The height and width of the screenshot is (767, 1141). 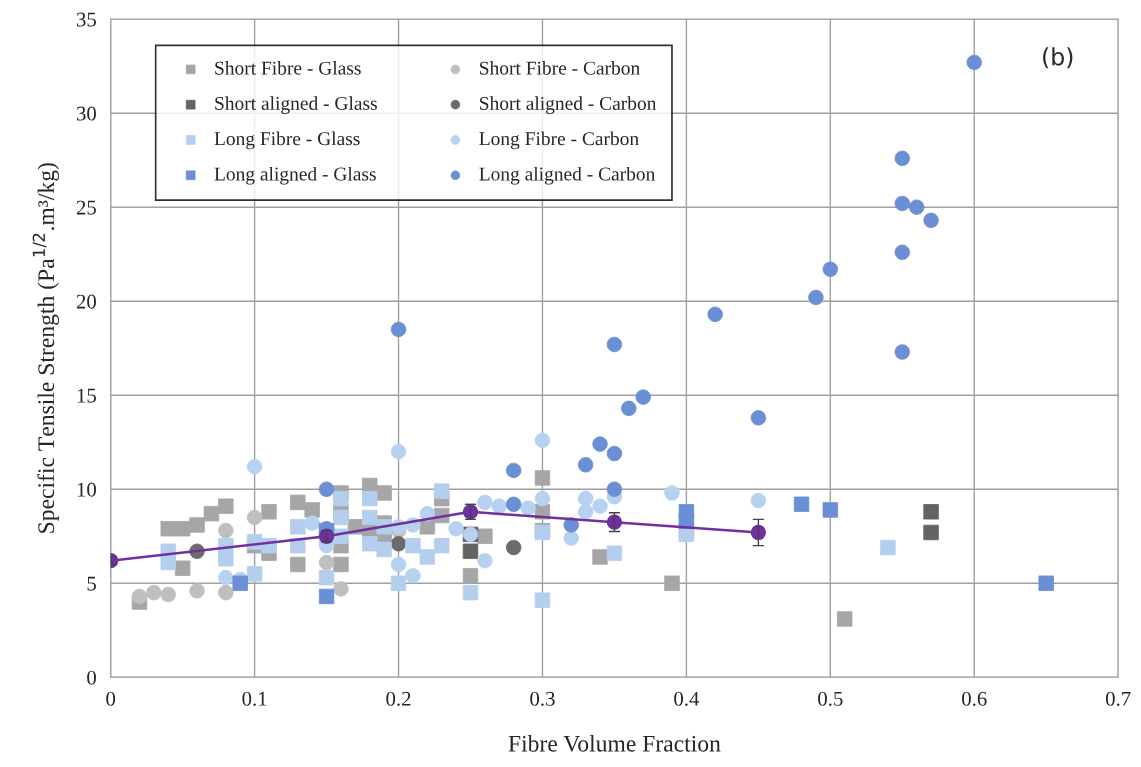 I want to click on x-tick-label: 0.2, so click(x=398, y=698).